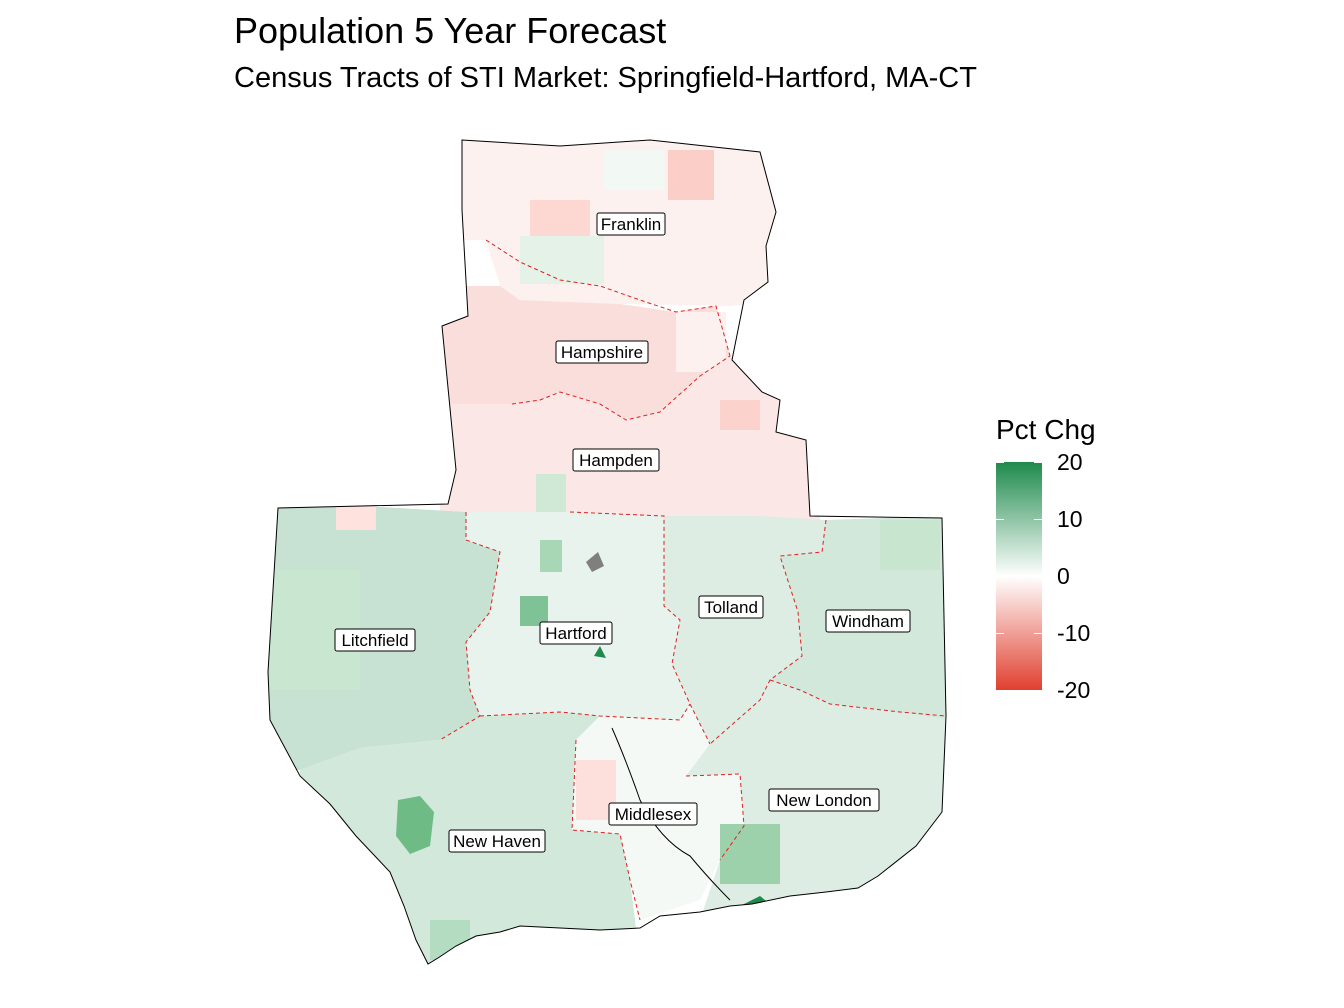 The width and height of the screenshot is (1344, 1008). I want to click on svg-text: Windham, so click(868, 621).